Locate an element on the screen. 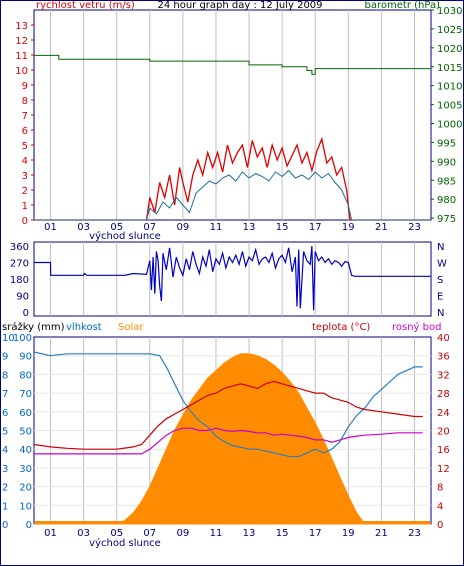  y-tick-label-left: 90 is located at coordinates (22, 297).